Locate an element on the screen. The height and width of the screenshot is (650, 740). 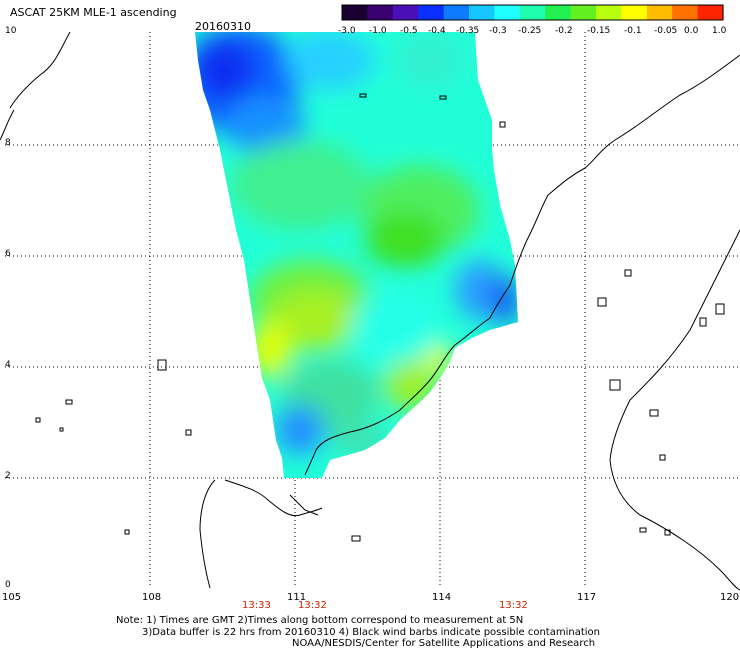
lon-tick-label: 111 is located at coordinates (297, 597).